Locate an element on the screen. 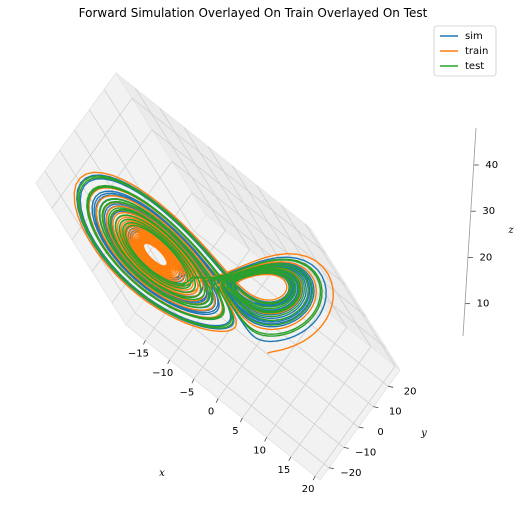 Image resolution: width=523 pixels, height=522 pixels. legend-box is located at coordinates (465, 51).